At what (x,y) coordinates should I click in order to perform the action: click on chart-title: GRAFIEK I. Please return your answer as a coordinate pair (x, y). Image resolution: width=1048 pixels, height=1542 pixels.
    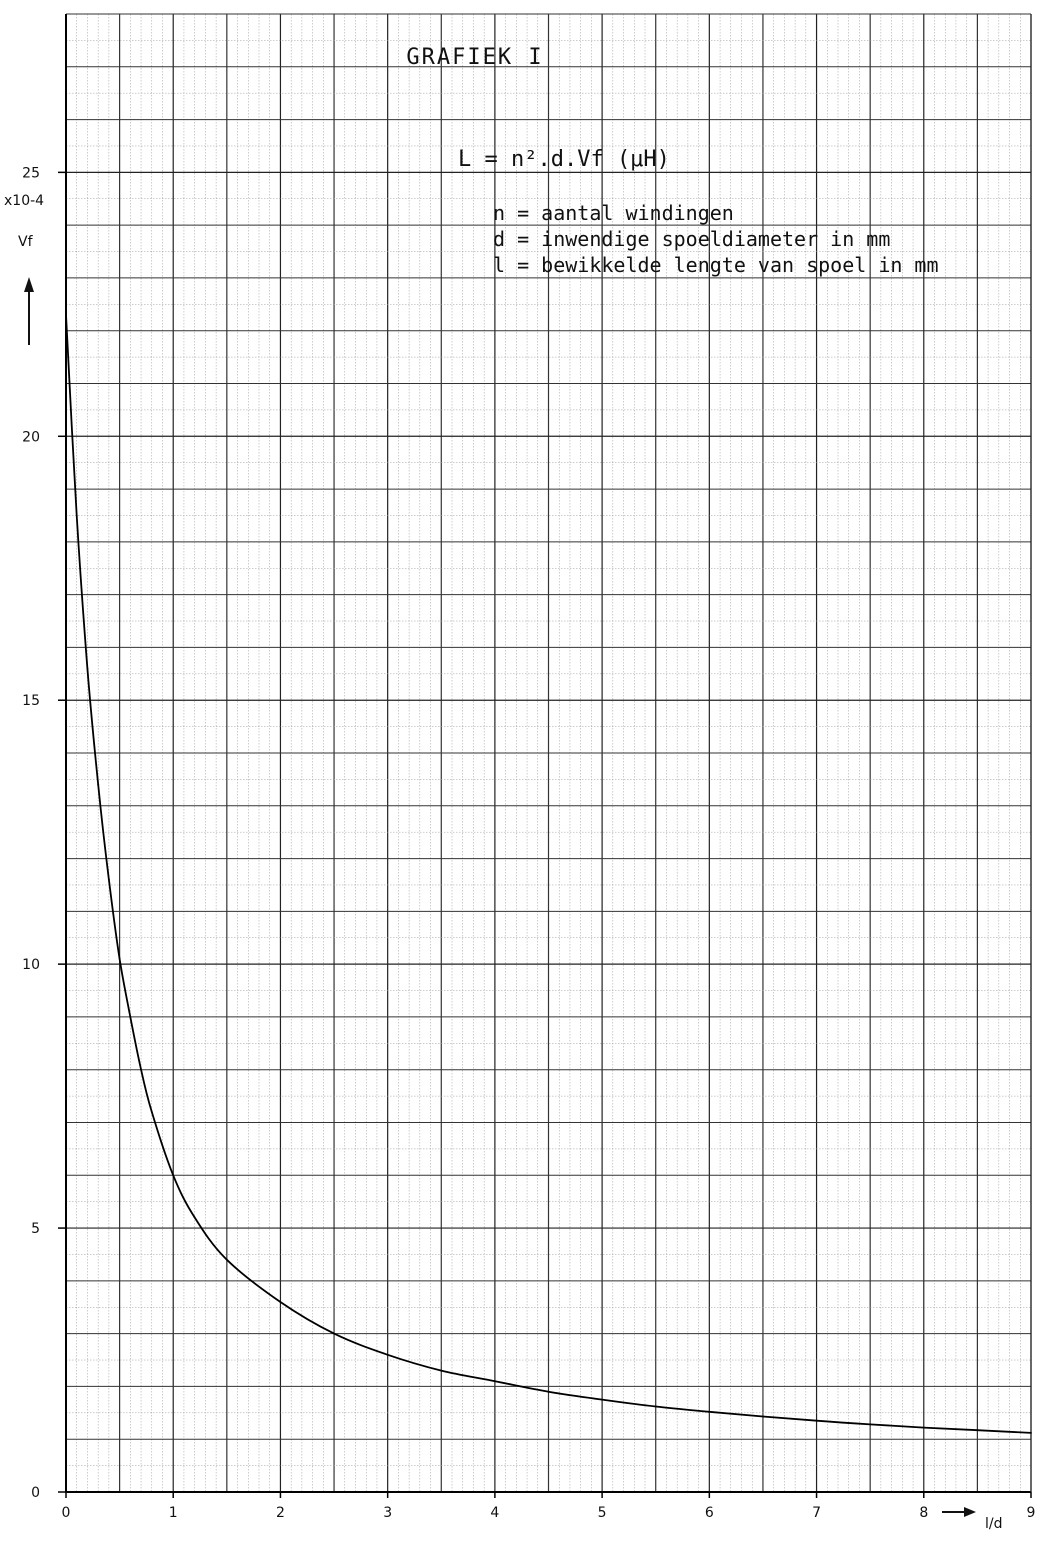
    Looking at the image, I should click on (474, 57).